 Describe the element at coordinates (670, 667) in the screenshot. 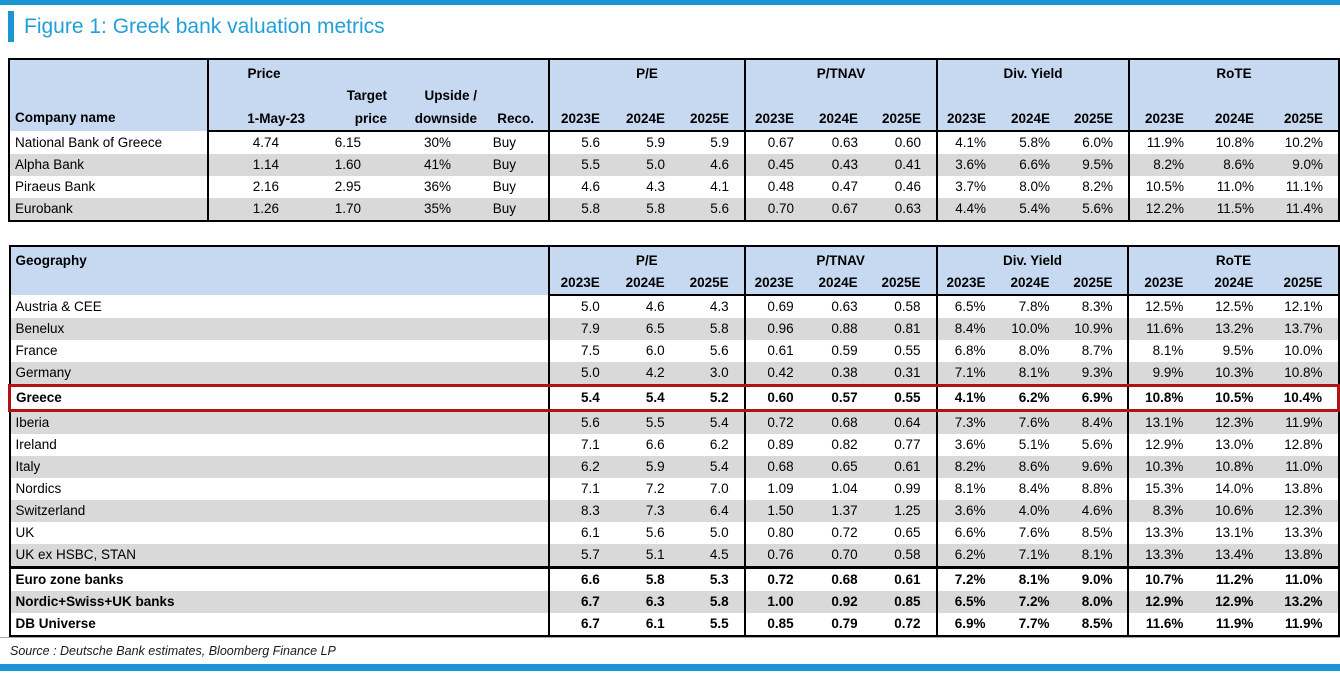

I see `bottom-accent-bar` at that location.